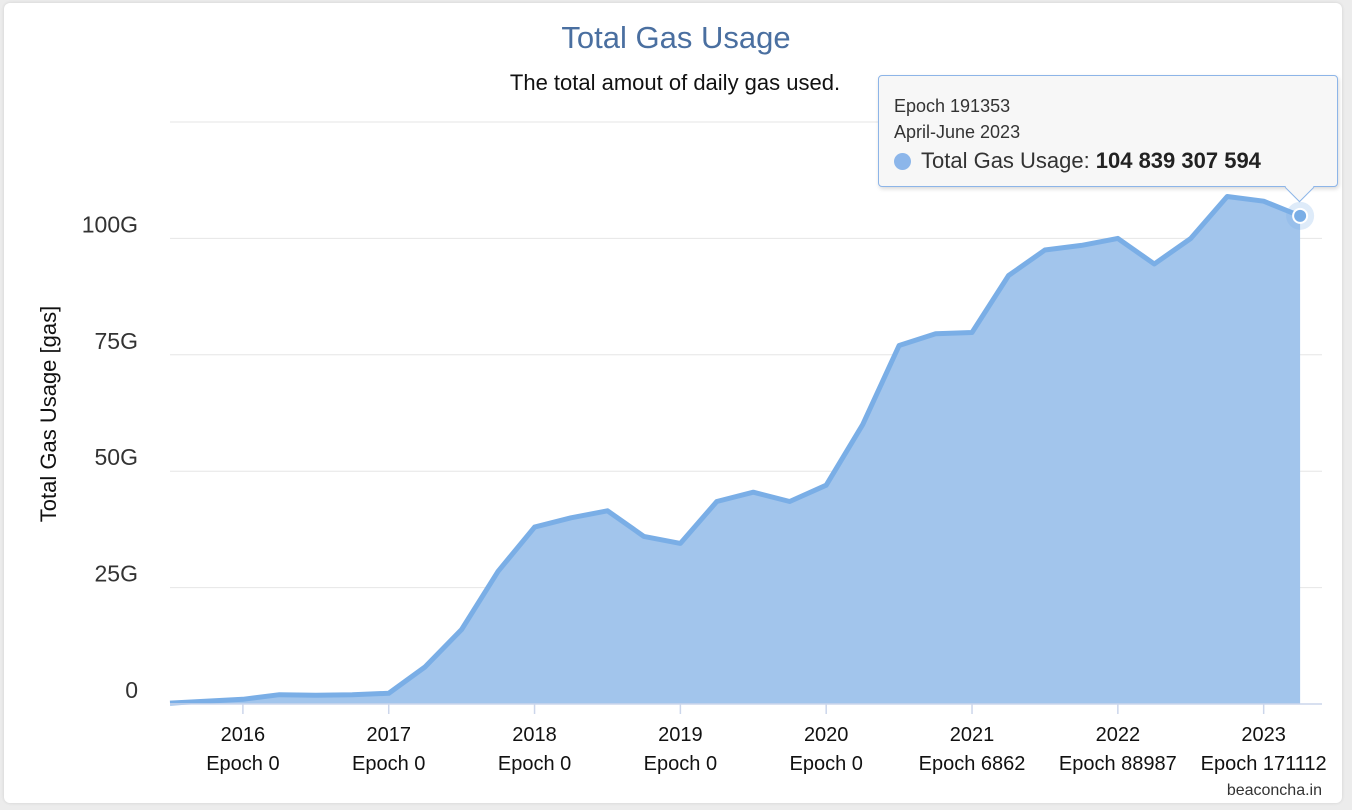 This screenshot has width=1352, height=810. I want to click on x-tick-epoch: Epoch 88987, so click(1118, 764).